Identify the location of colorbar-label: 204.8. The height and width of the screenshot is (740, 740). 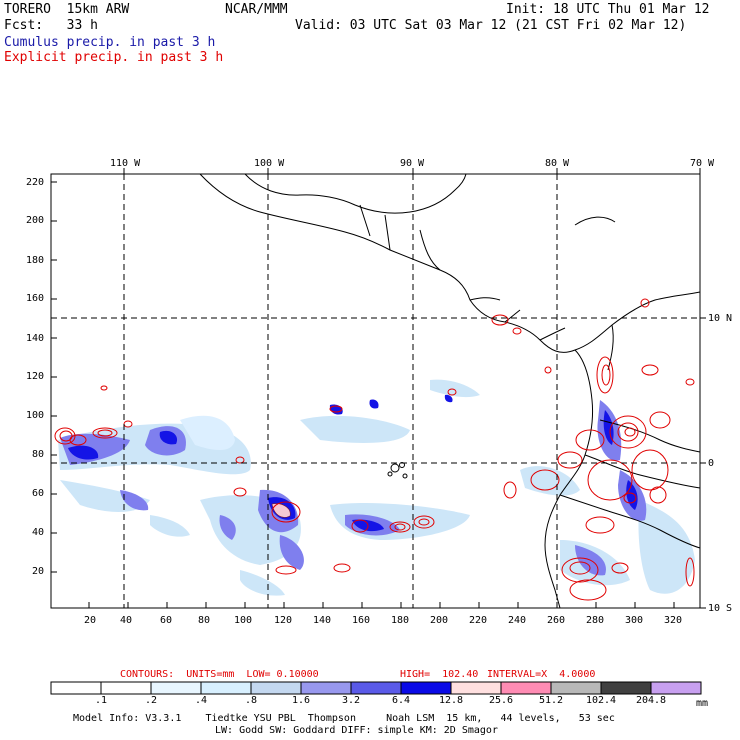
(651, 700).